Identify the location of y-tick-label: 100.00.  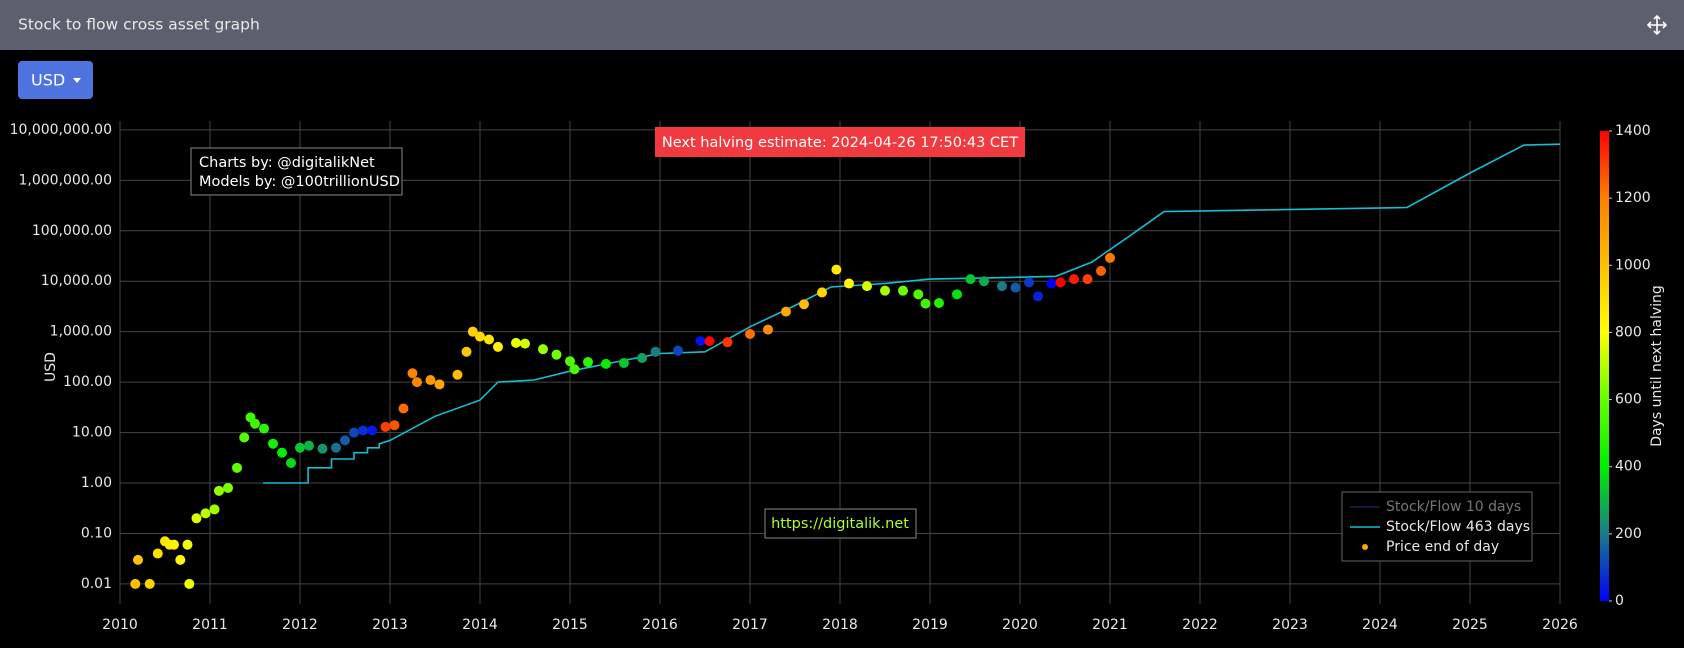
(87, 382).